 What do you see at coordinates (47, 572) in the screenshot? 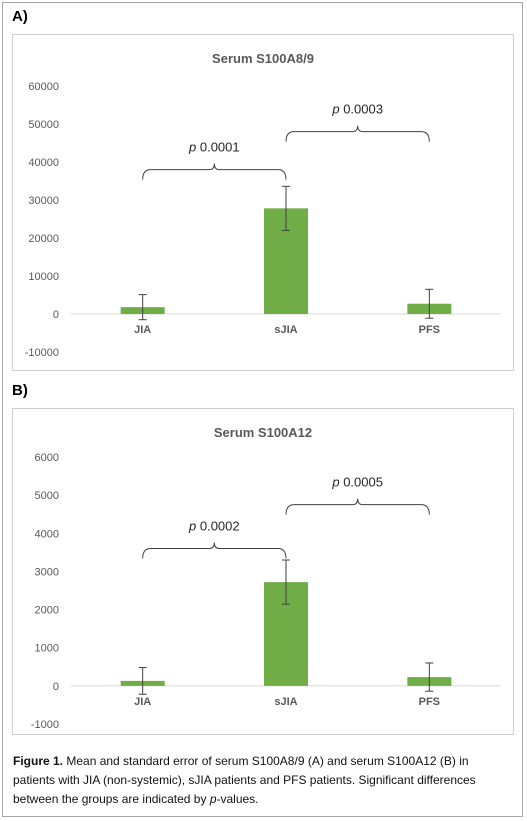
I see `y-tick-label: 3000` at bounding box center [47, 572].